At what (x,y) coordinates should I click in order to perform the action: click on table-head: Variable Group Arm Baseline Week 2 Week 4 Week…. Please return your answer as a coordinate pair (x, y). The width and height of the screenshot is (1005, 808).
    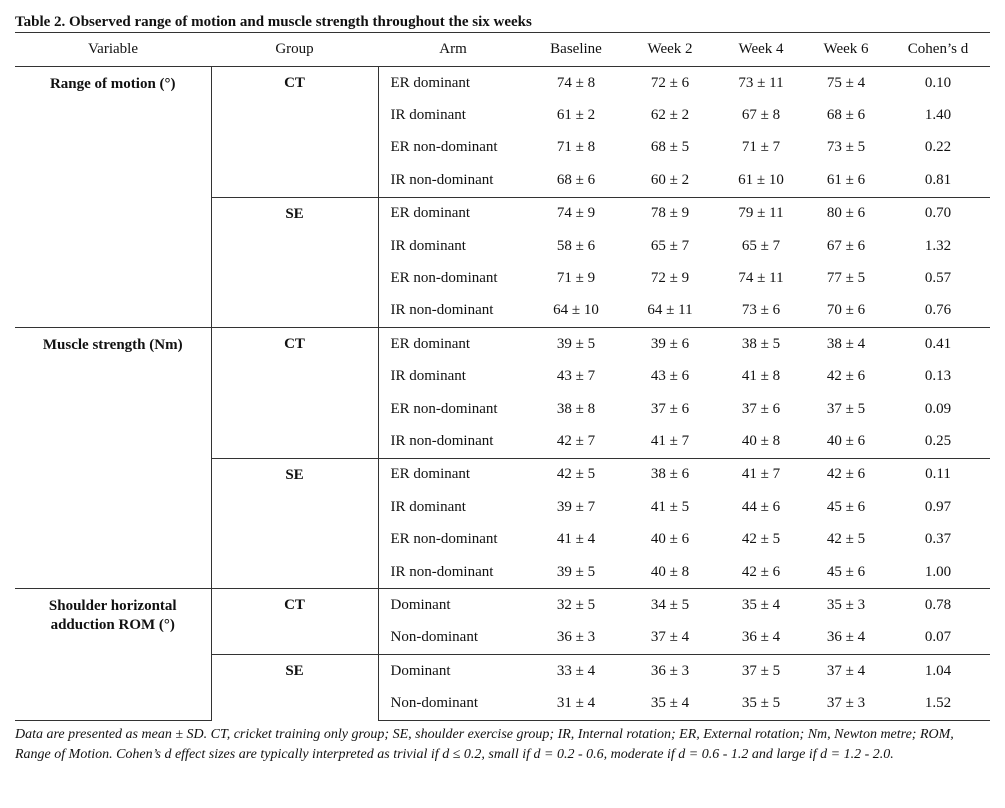
    Looking at the image, I should click on (502, 49).